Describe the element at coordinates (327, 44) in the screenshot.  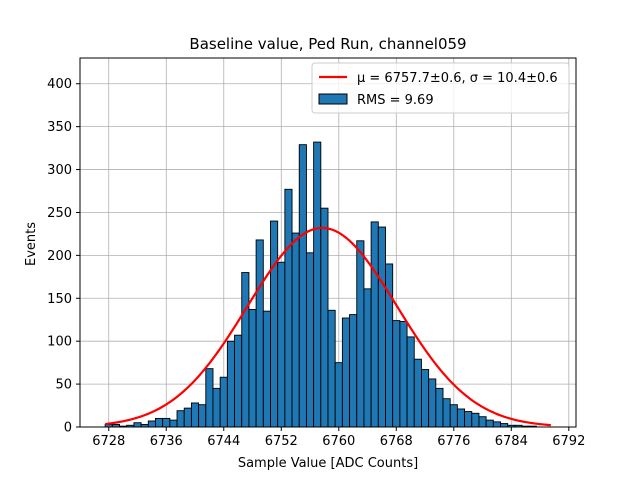
I see `chart-title: Baseline value, Ped Run, channel059` at that location.